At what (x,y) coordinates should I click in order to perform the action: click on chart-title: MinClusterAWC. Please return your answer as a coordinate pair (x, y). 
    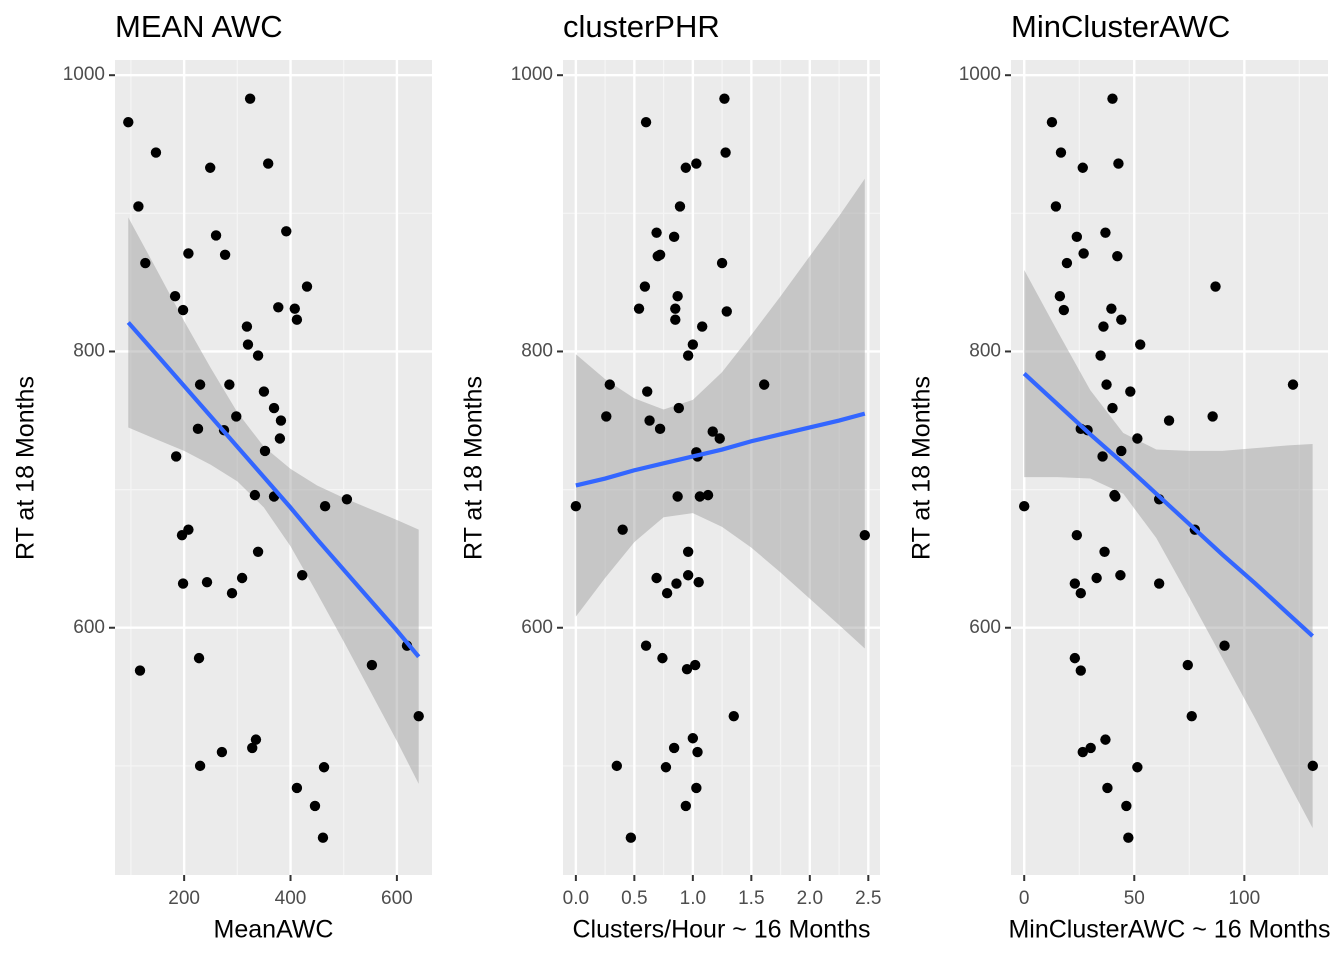
    Looking at the image, I should click on (1120, 26).